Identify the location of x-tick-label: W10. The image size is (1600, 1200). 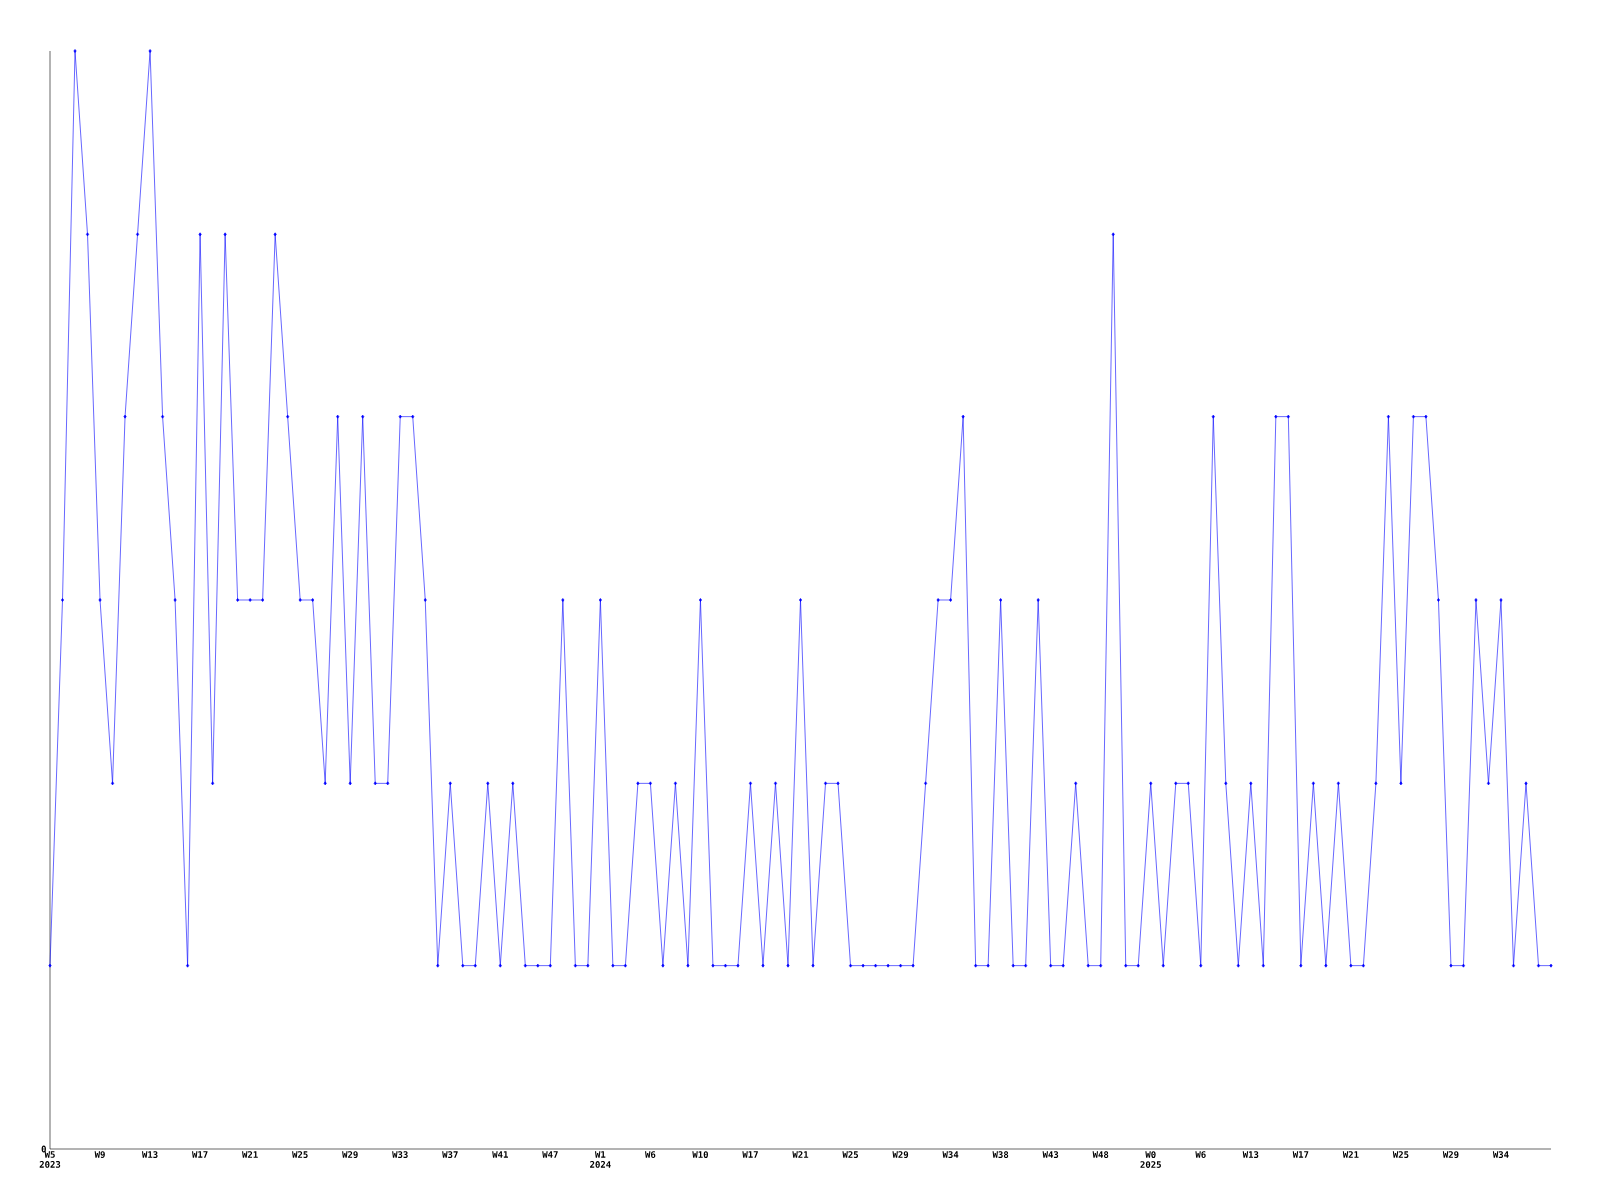
(700, 1154).